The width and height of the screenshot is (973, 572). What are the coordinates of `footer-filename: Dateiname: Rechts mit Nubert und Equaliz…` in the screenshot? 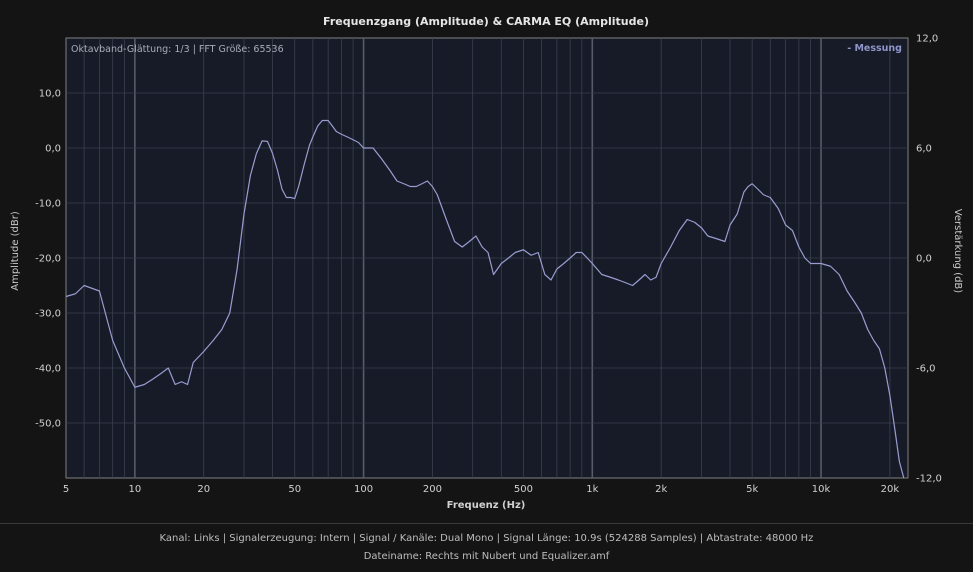 It's located at (486, 556).